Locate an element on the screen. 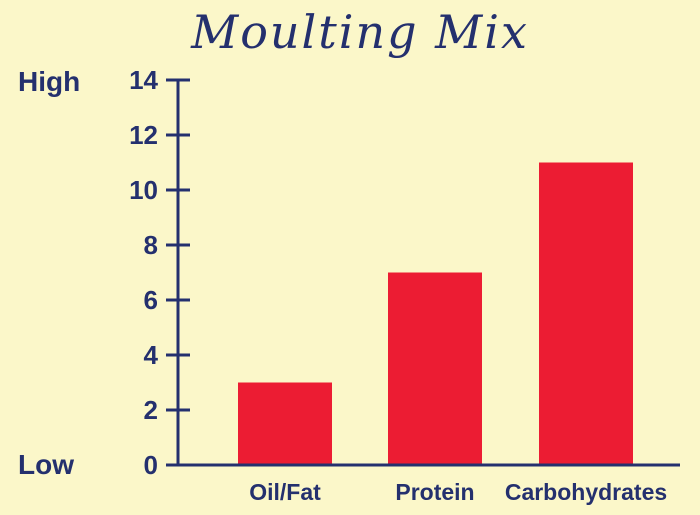  y-tick-label: 8 is located at coordinates (151, 245).